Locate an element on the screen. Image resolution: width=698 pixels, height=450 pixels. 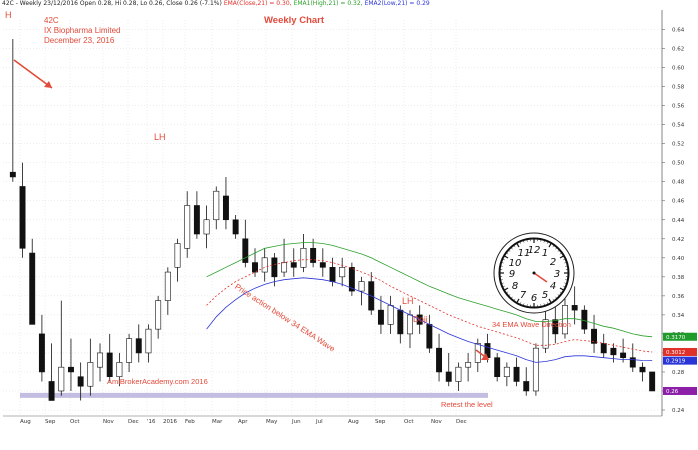
company-name: IX Biopharma Limited is located at coordinates (82, 30).